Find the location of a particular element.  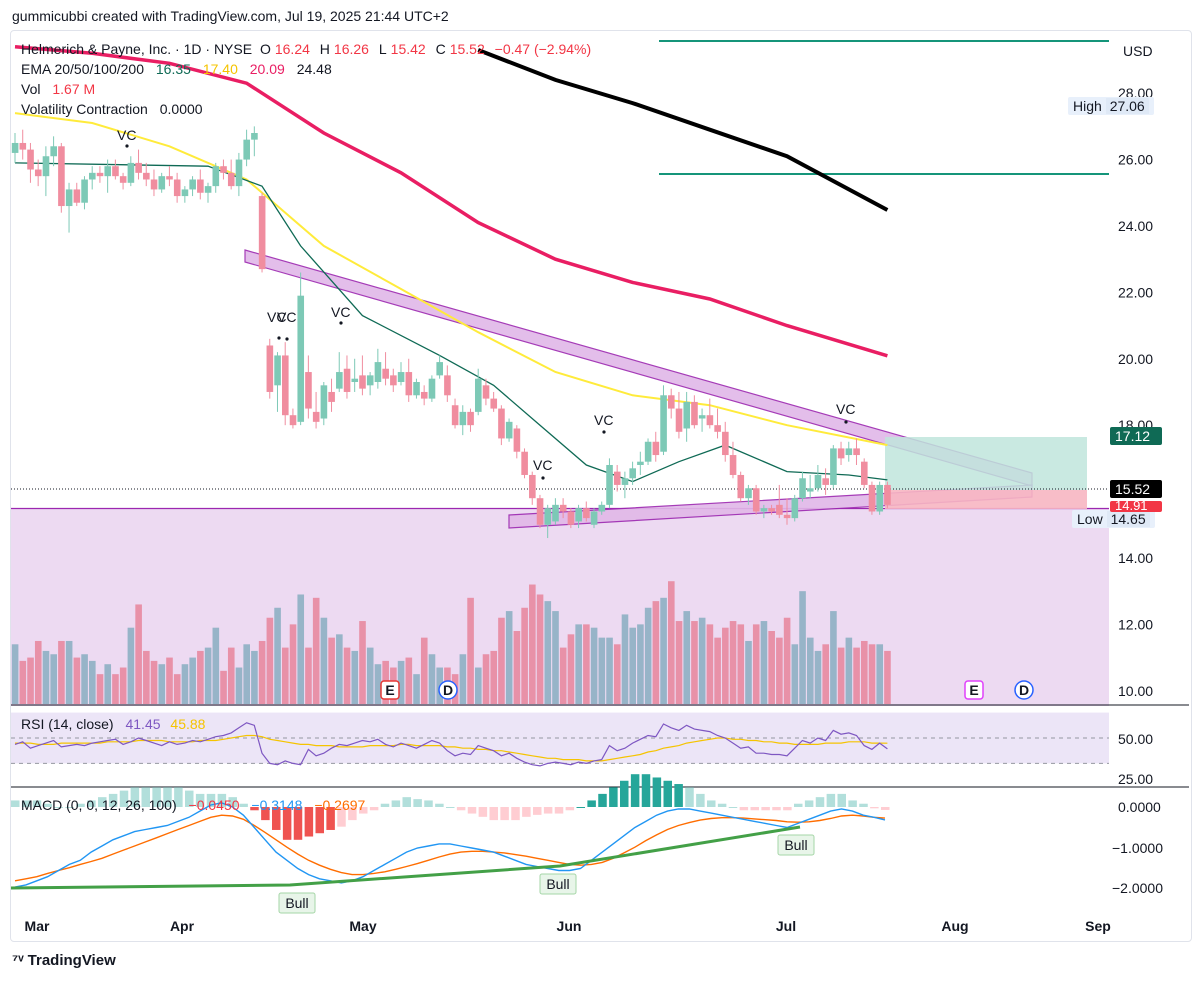

bull-label: Bull is located at coordinates (296, 903).